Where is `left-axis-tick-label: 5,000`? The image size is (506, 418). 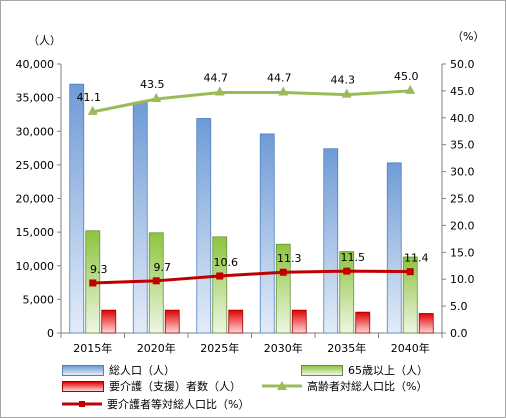
left-axis-tick-label: 5,000 is located at coordinates (39, 299).